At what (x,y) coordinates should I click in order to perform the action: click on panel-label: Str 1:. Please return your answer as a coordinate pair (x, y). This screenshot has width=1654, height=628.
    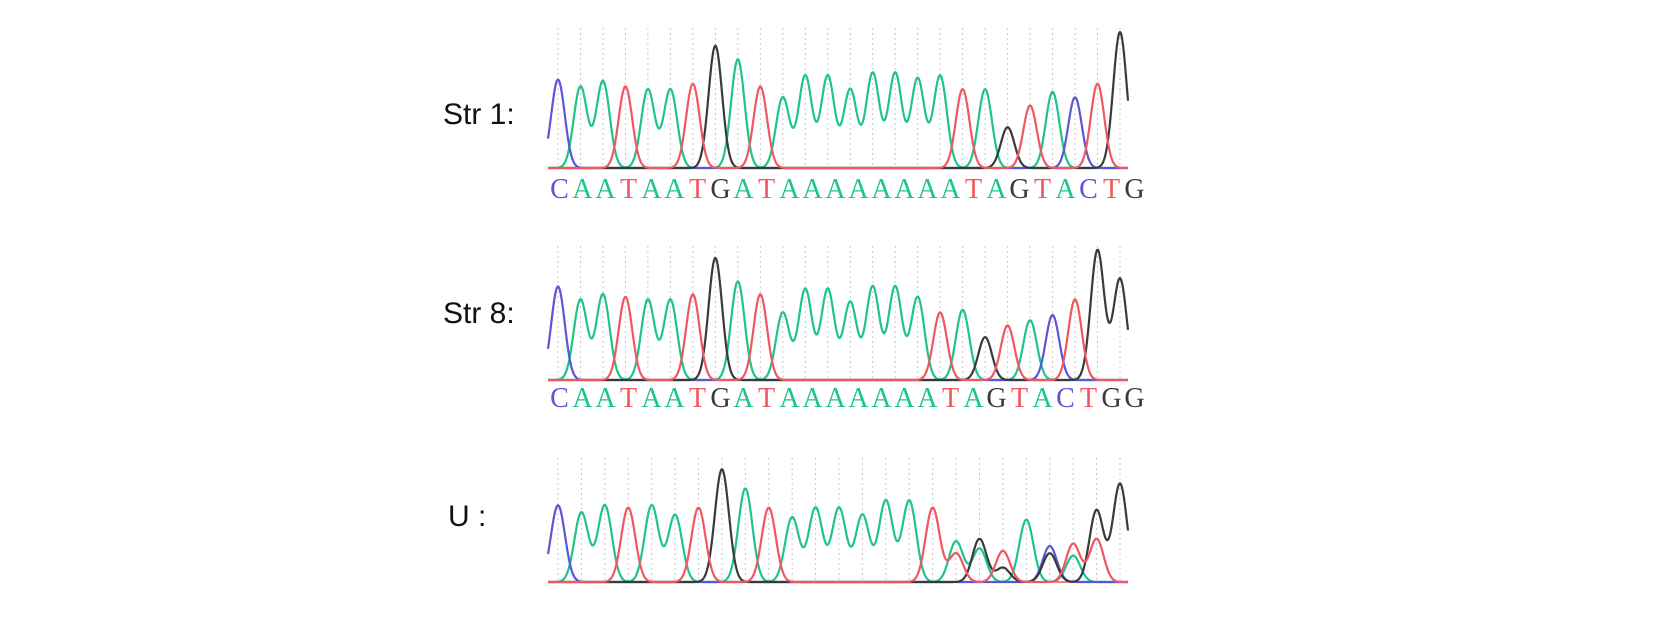
    Looking at the image, I should click on (479, 114).